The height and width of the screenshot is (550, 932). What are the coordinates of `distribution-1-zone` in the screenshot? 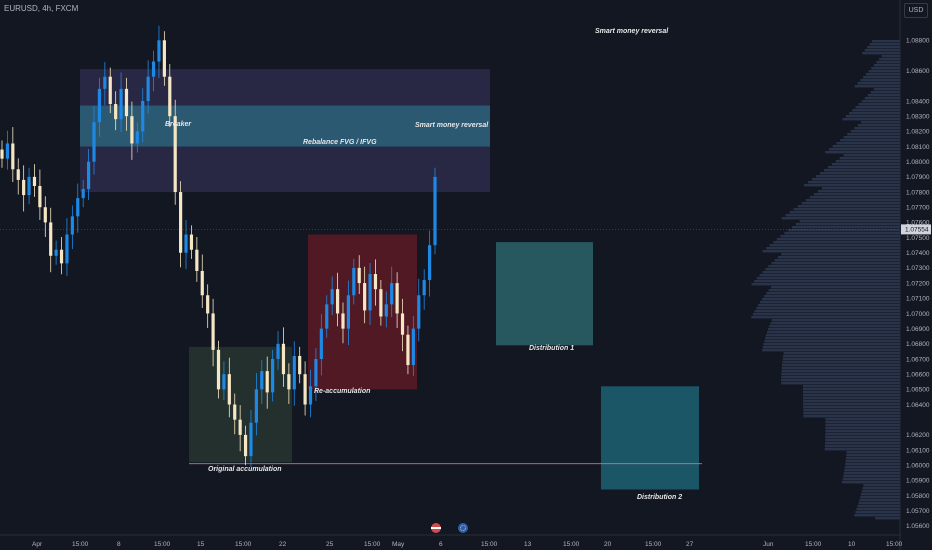 It's located at (544, 294).